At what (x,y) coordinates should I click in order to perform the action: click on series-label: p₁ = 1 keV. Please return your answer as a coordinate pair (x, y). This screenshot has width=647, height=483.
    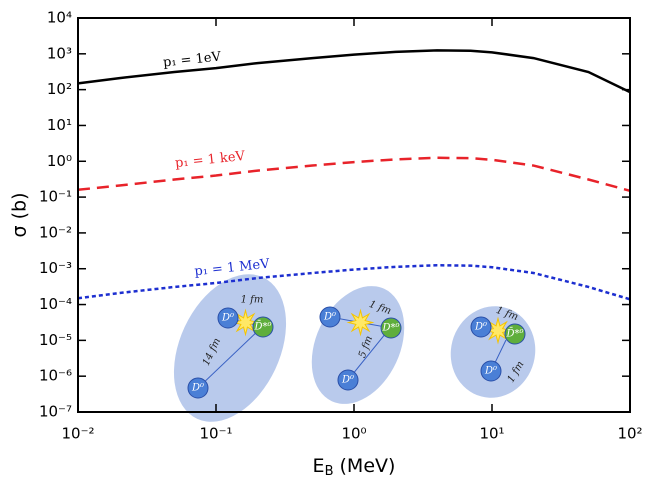
    Looking at the image, I should click on (210, 160).